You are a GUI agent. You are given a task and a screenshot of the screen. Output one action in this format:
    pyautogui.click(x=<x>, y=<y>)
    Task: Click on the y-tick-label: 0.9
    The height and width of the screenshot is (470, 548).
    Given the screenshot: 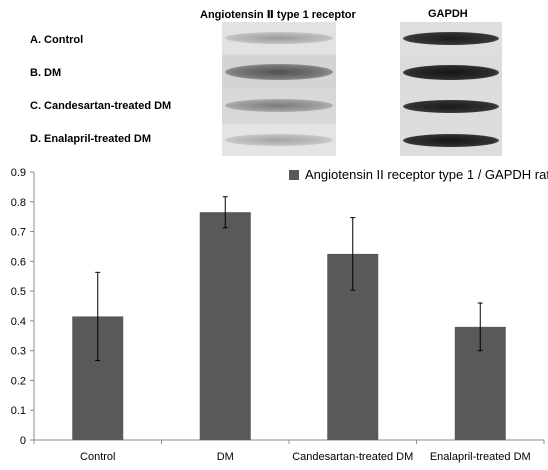 What is the action you would take?
    pyautogui.click(x=18, y=173)
    